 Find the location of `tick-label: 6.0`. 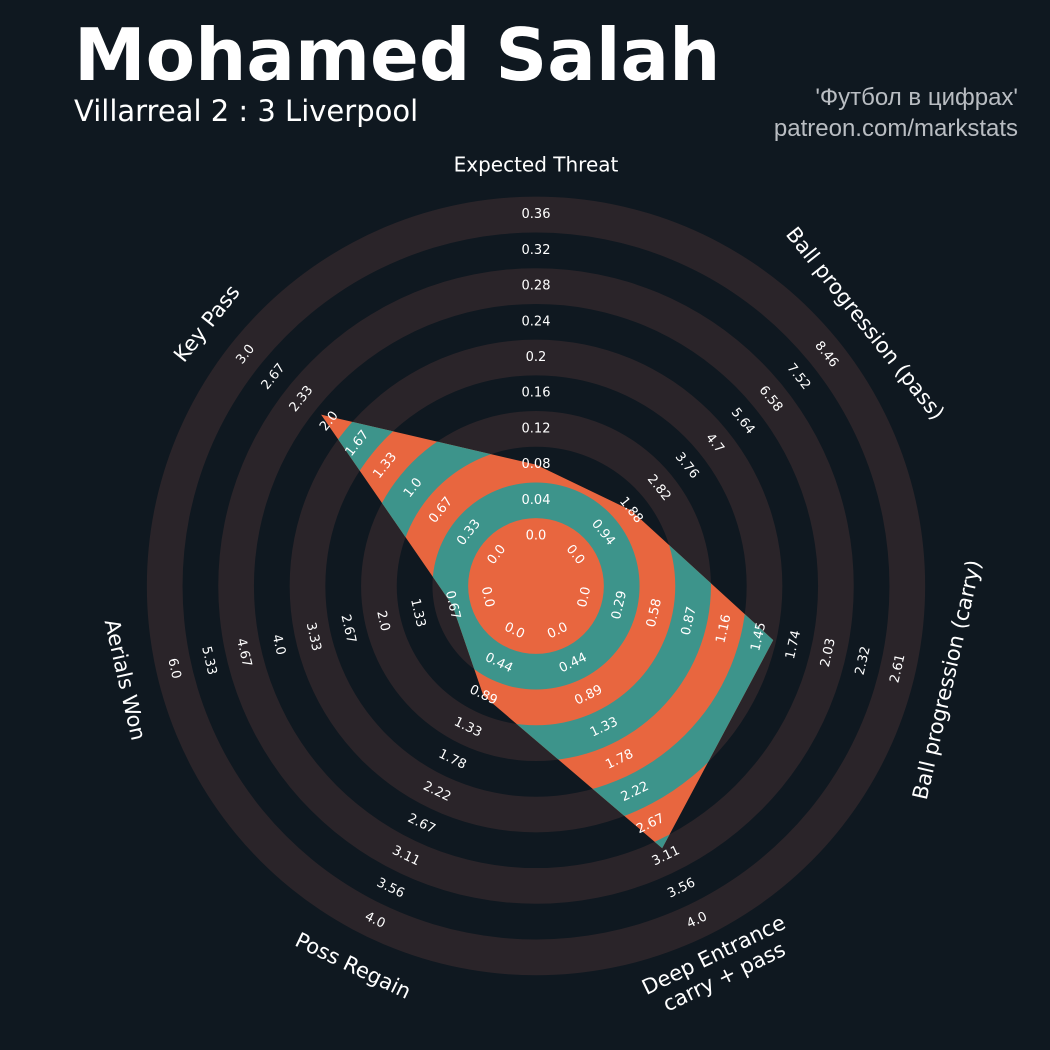

tick-label: 6.0 is located at coordinates (173, 669).